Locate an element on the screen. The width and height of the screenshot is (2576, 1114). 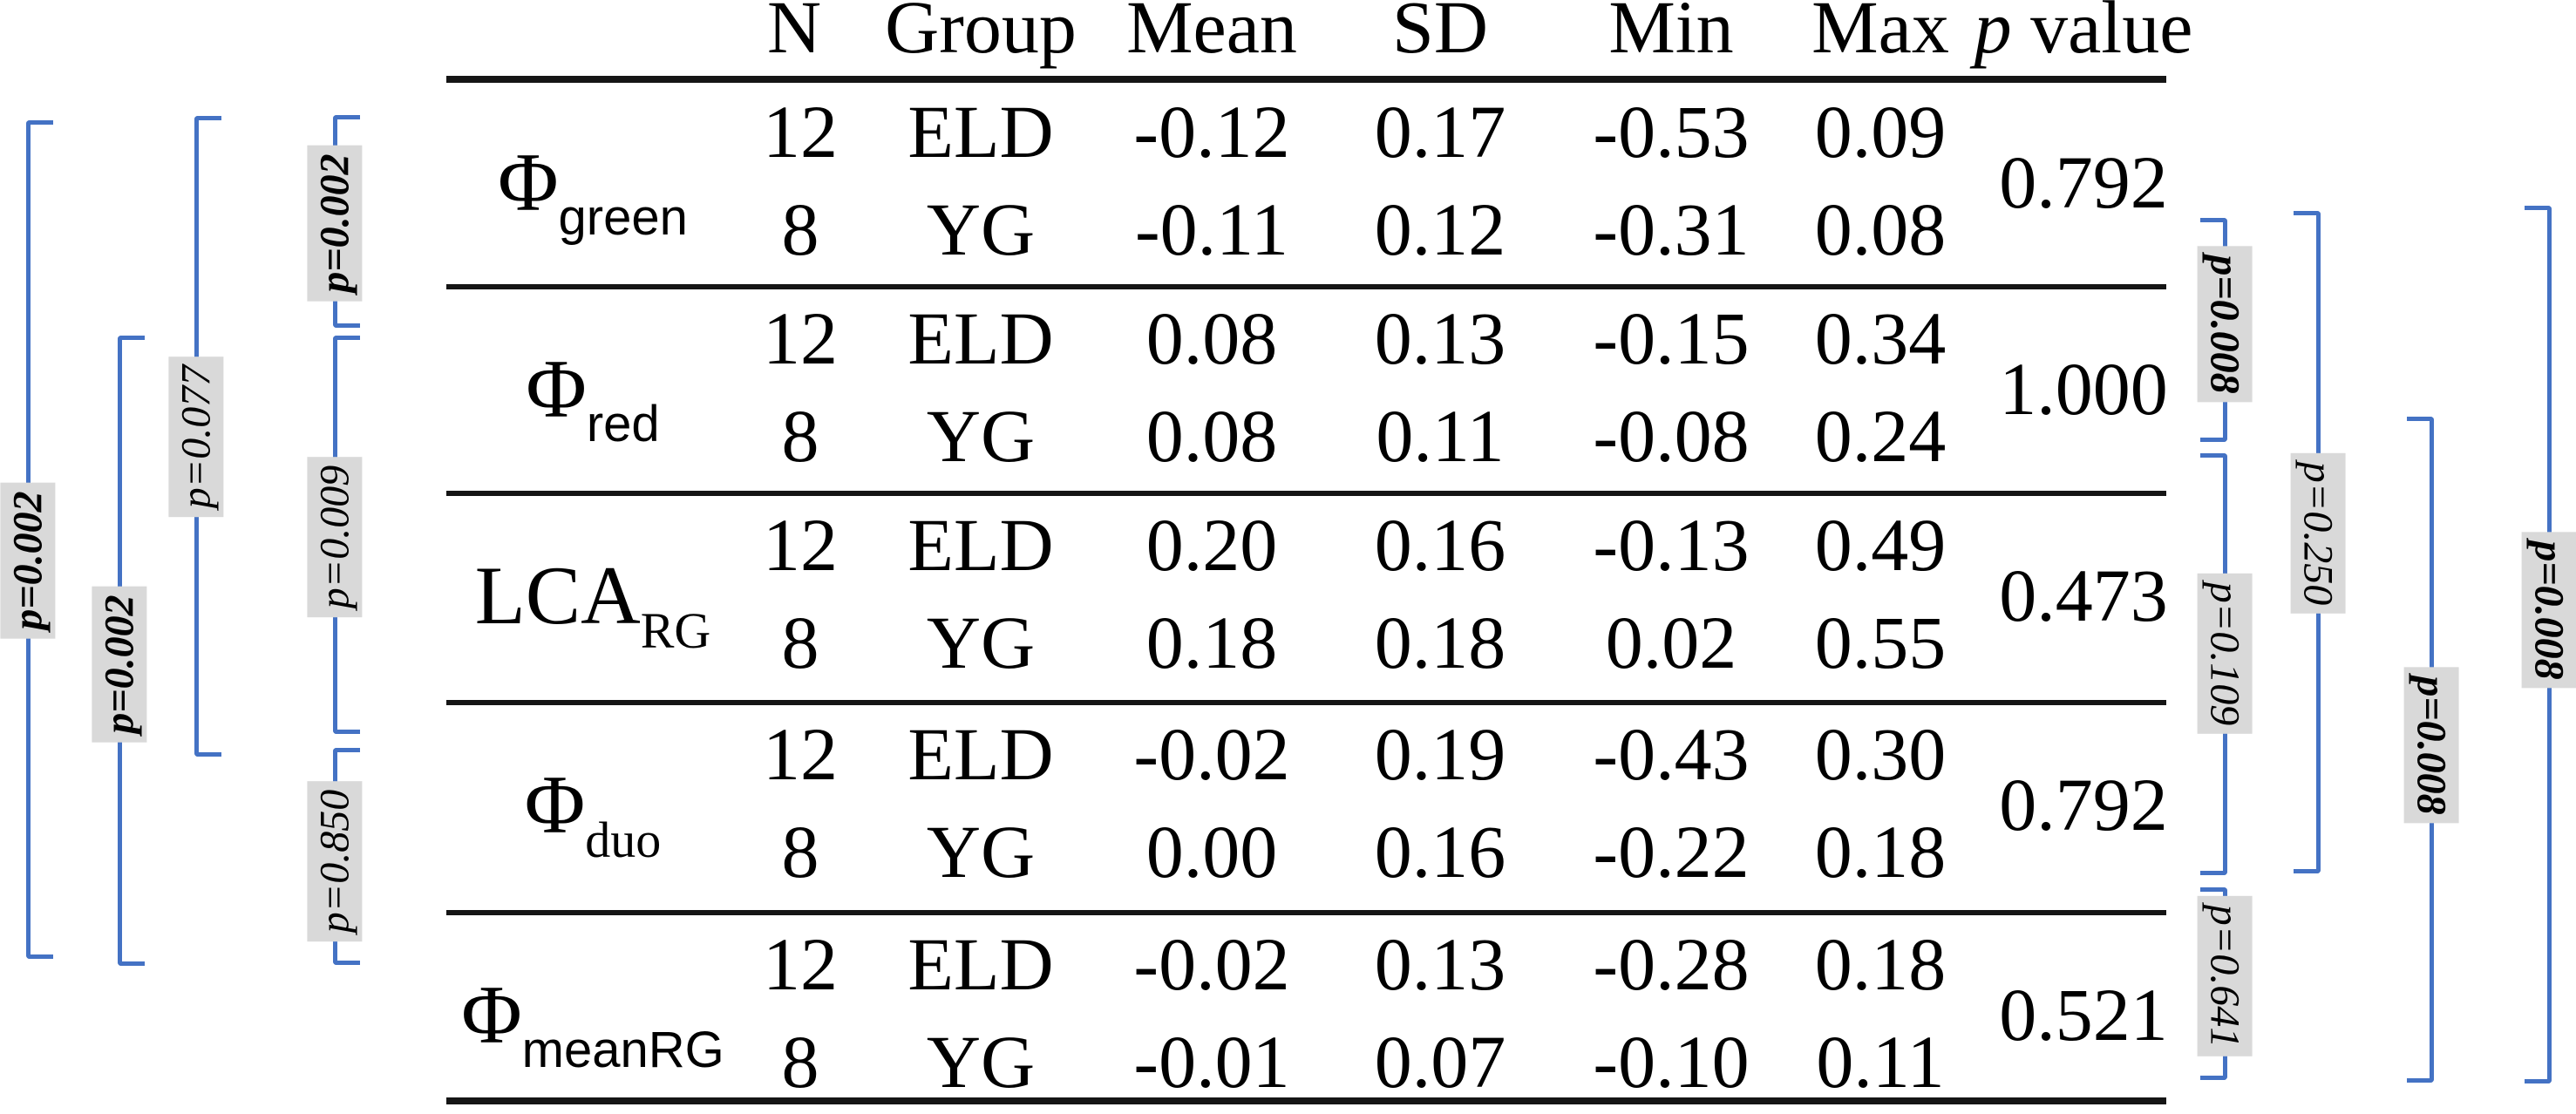
table-top-rule is located at coordinates (1306, 79).